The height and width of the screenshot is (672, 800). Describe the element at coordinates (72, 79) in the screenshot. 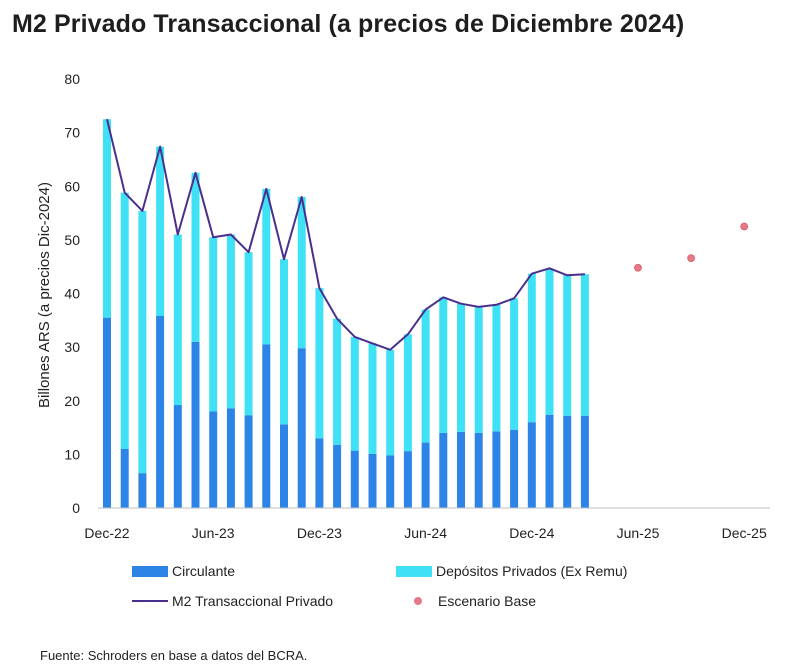

I see `y-tick-label: 80` at that location.